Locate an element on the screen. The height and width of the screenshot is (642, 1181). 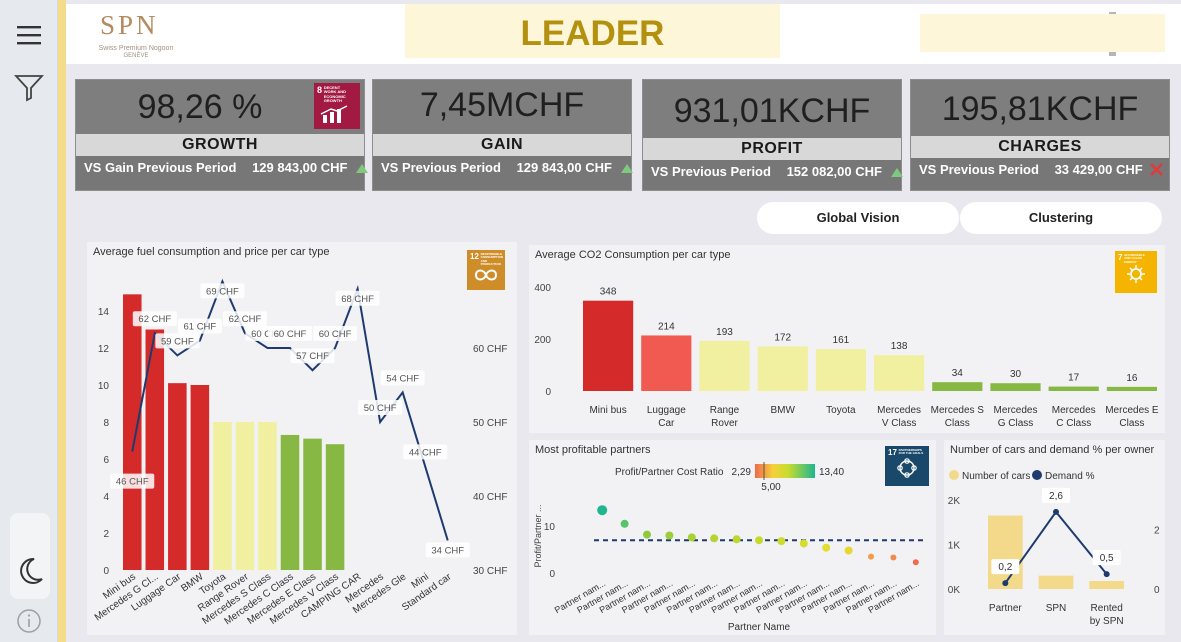
sidebar is located at coordinates (29, 321).